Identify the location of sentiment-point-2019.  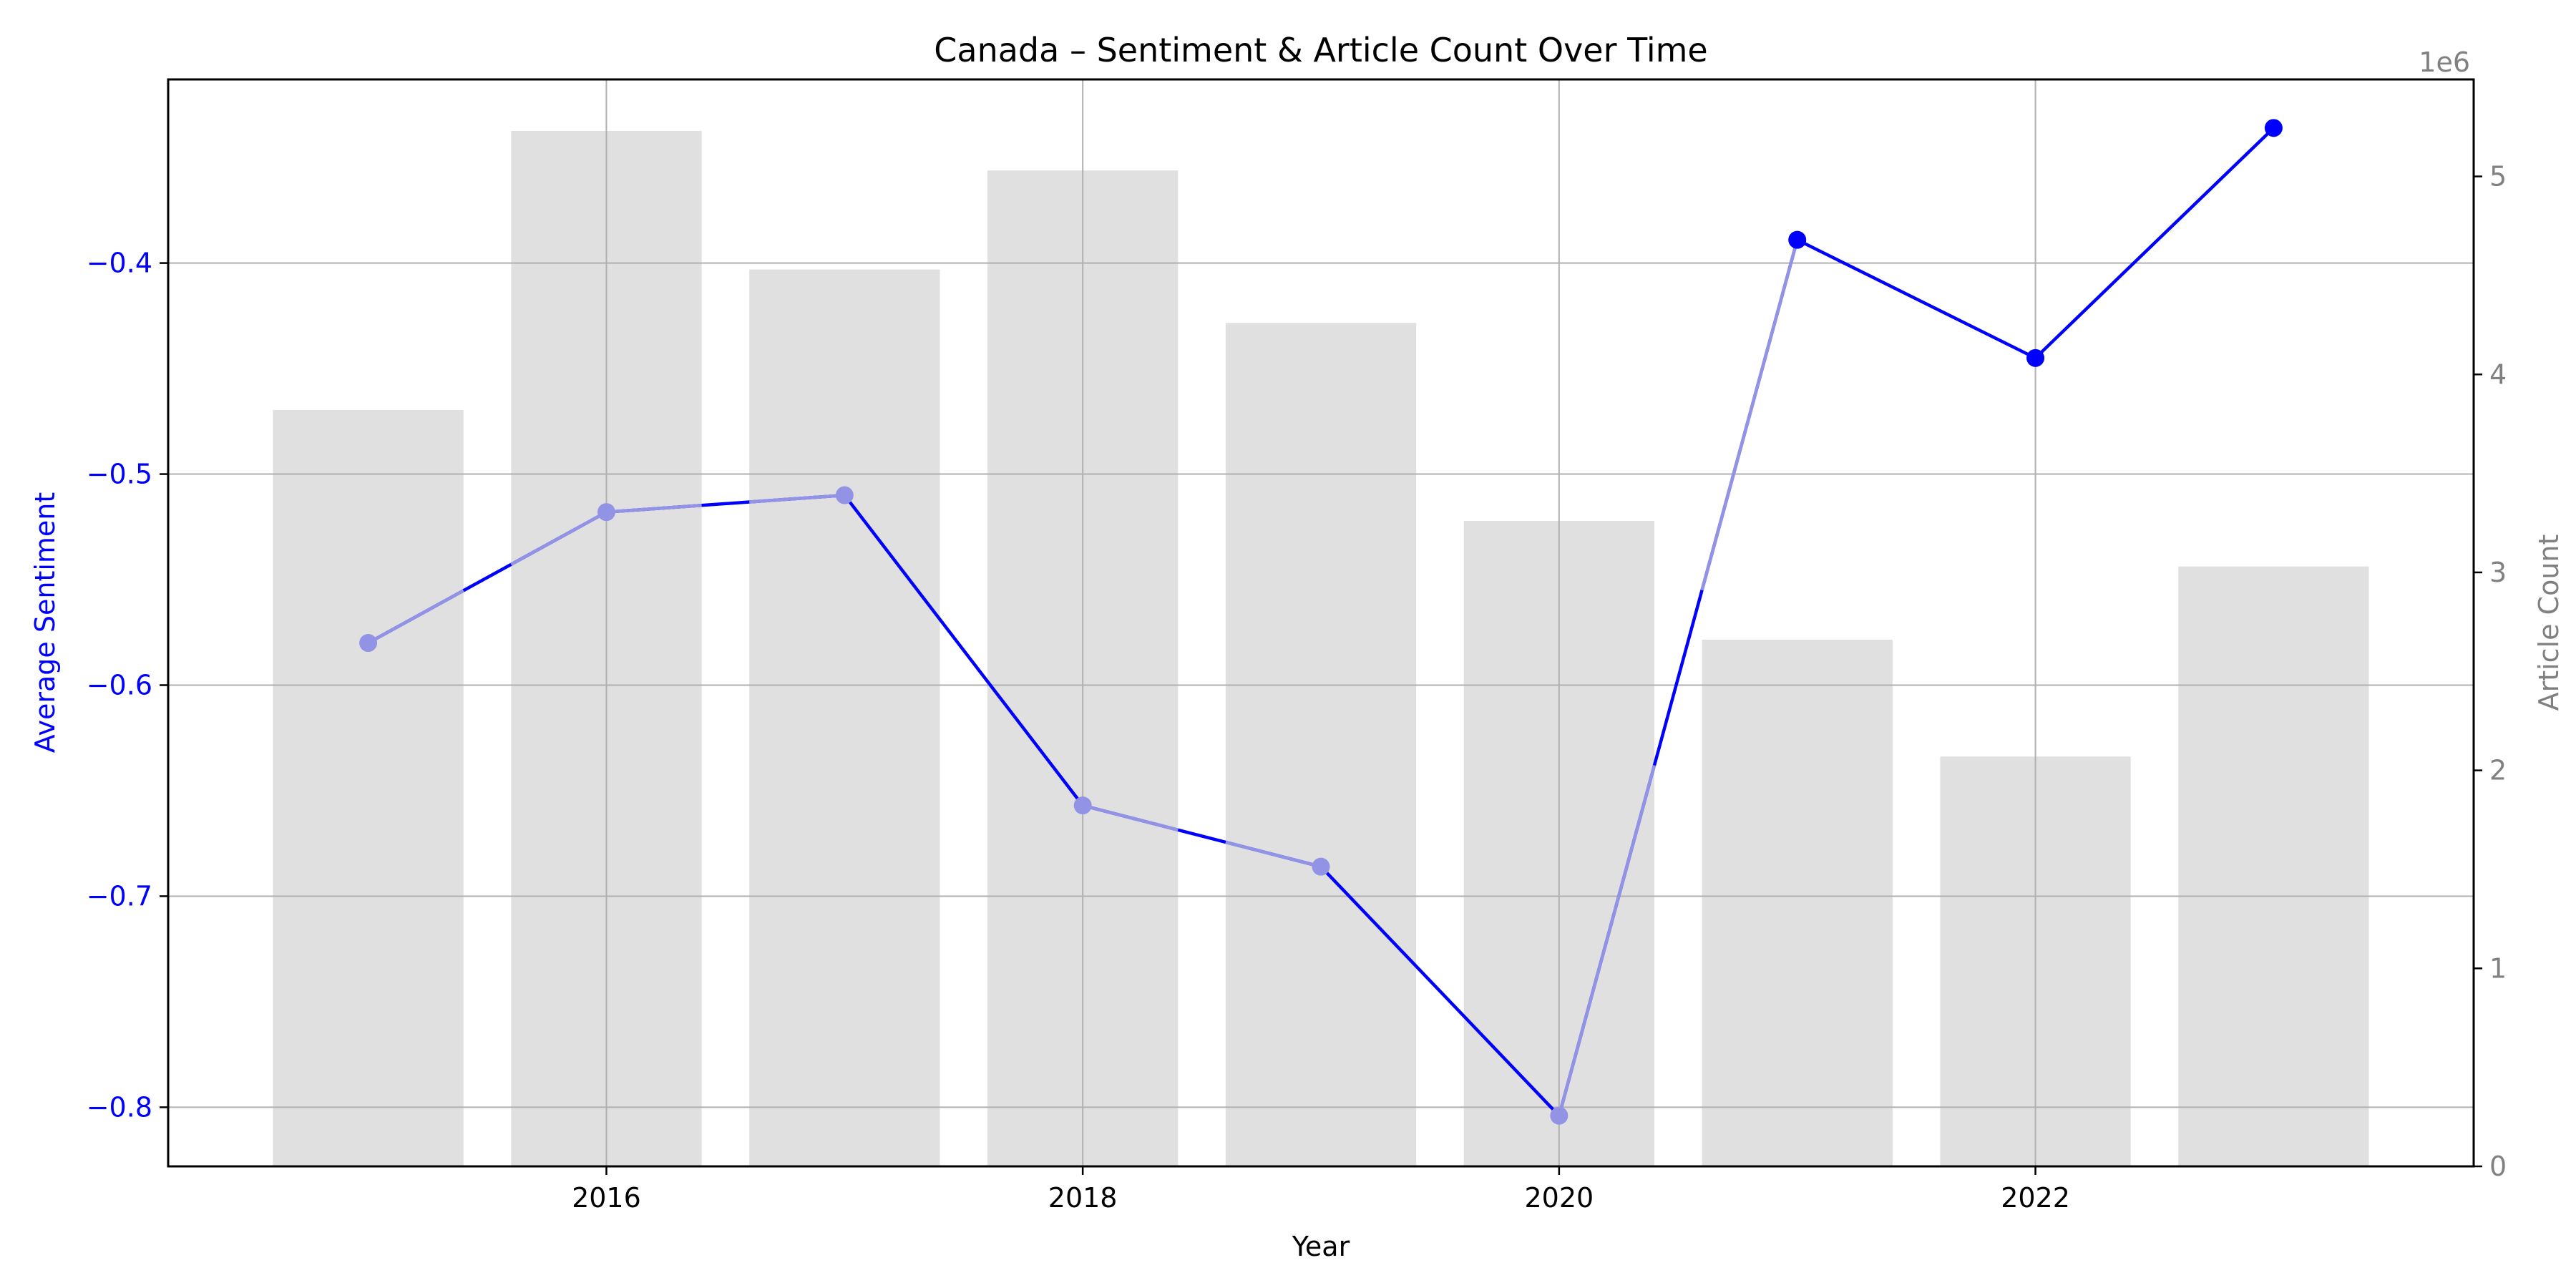
(1321, 866).